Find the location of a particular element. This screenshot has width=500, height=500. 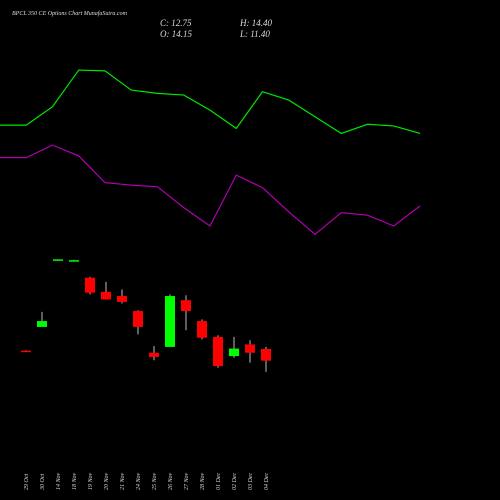

x-tick-label: 01 Dec is located at coordinates (219, 481).